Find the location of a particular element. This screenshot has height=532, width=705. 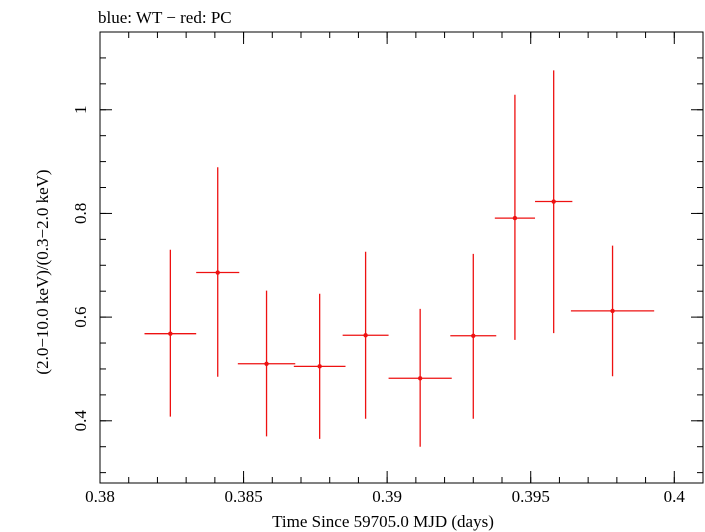

x-tick-label: 0.39 is located at coordinates (387, 496).